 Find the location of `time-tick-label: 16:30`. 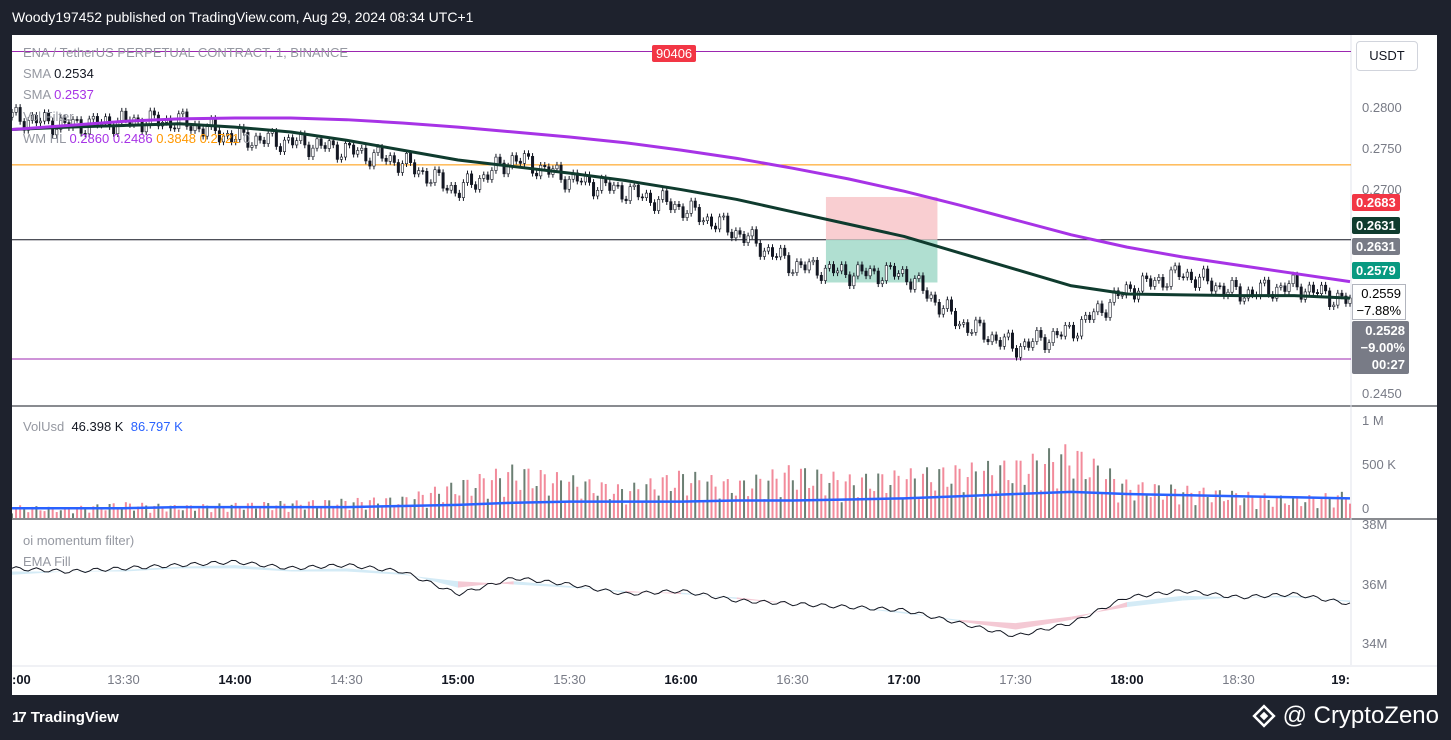

time-tick-label: 16:30 is located at coordinates (792, 679).